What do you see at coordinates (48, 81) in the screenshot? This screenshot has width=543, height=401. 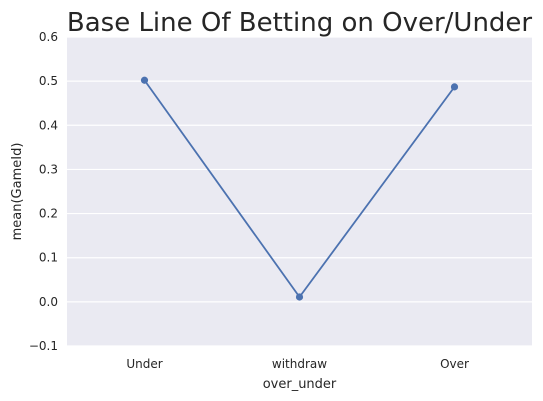 I see `y-tick-label: 0.5` at bounding box center [48, 81].